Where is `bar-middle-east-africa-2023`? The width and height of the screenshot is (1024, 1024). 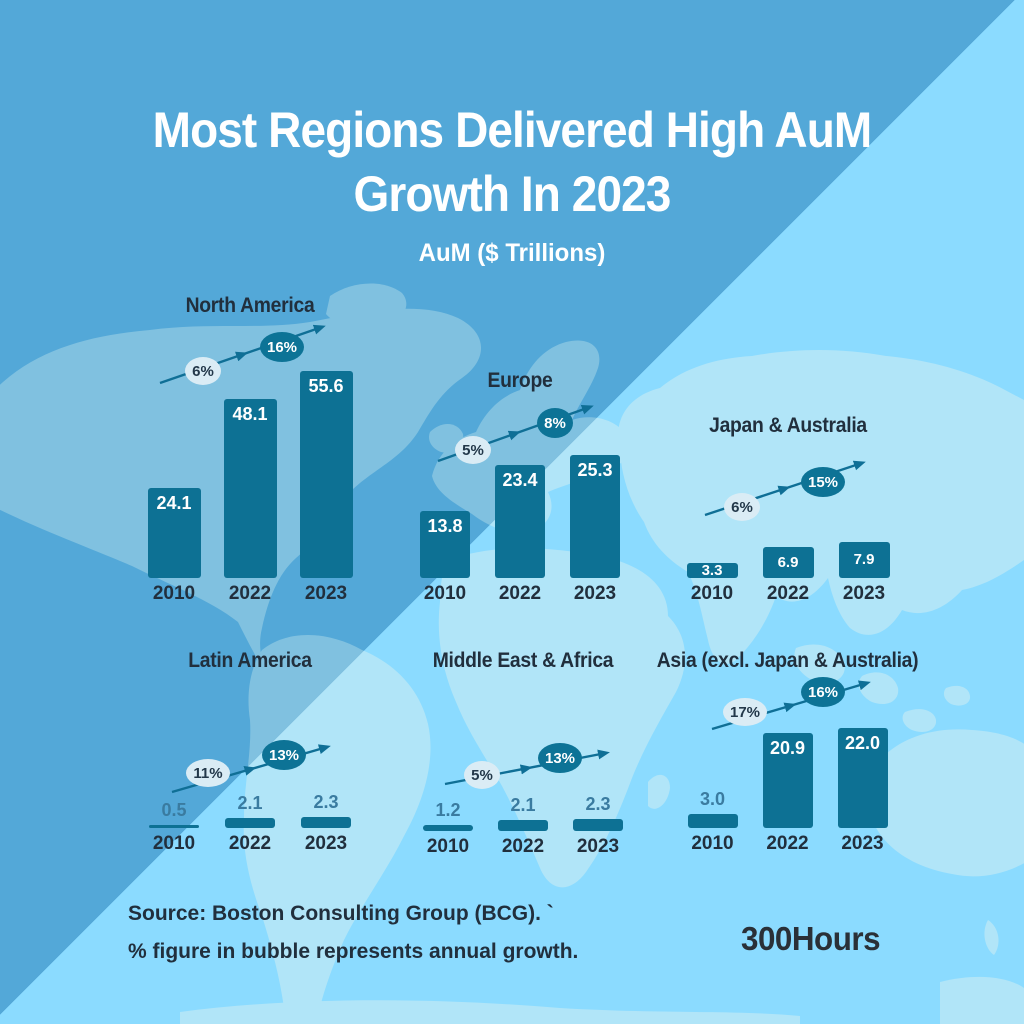 bar-middle-east-africa-2023 is located at coordinates (598, 825).